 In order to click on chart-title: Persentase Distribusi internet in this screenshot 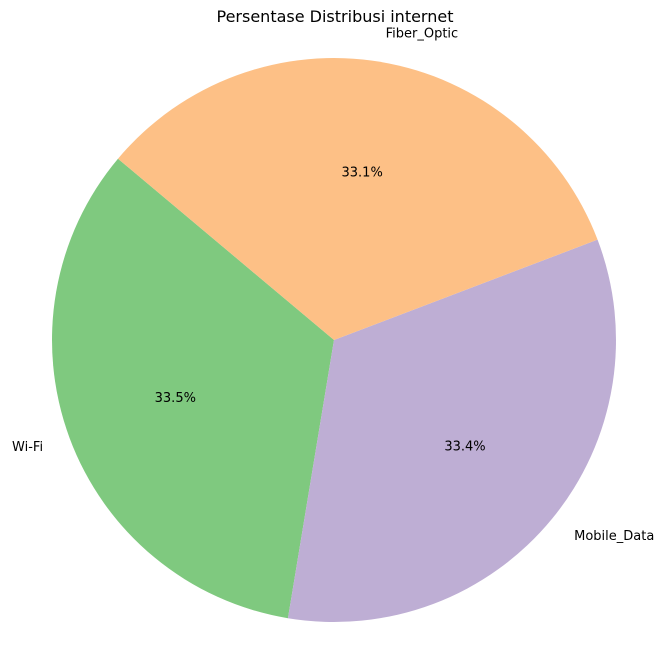, I will do `click(335, 16)`.